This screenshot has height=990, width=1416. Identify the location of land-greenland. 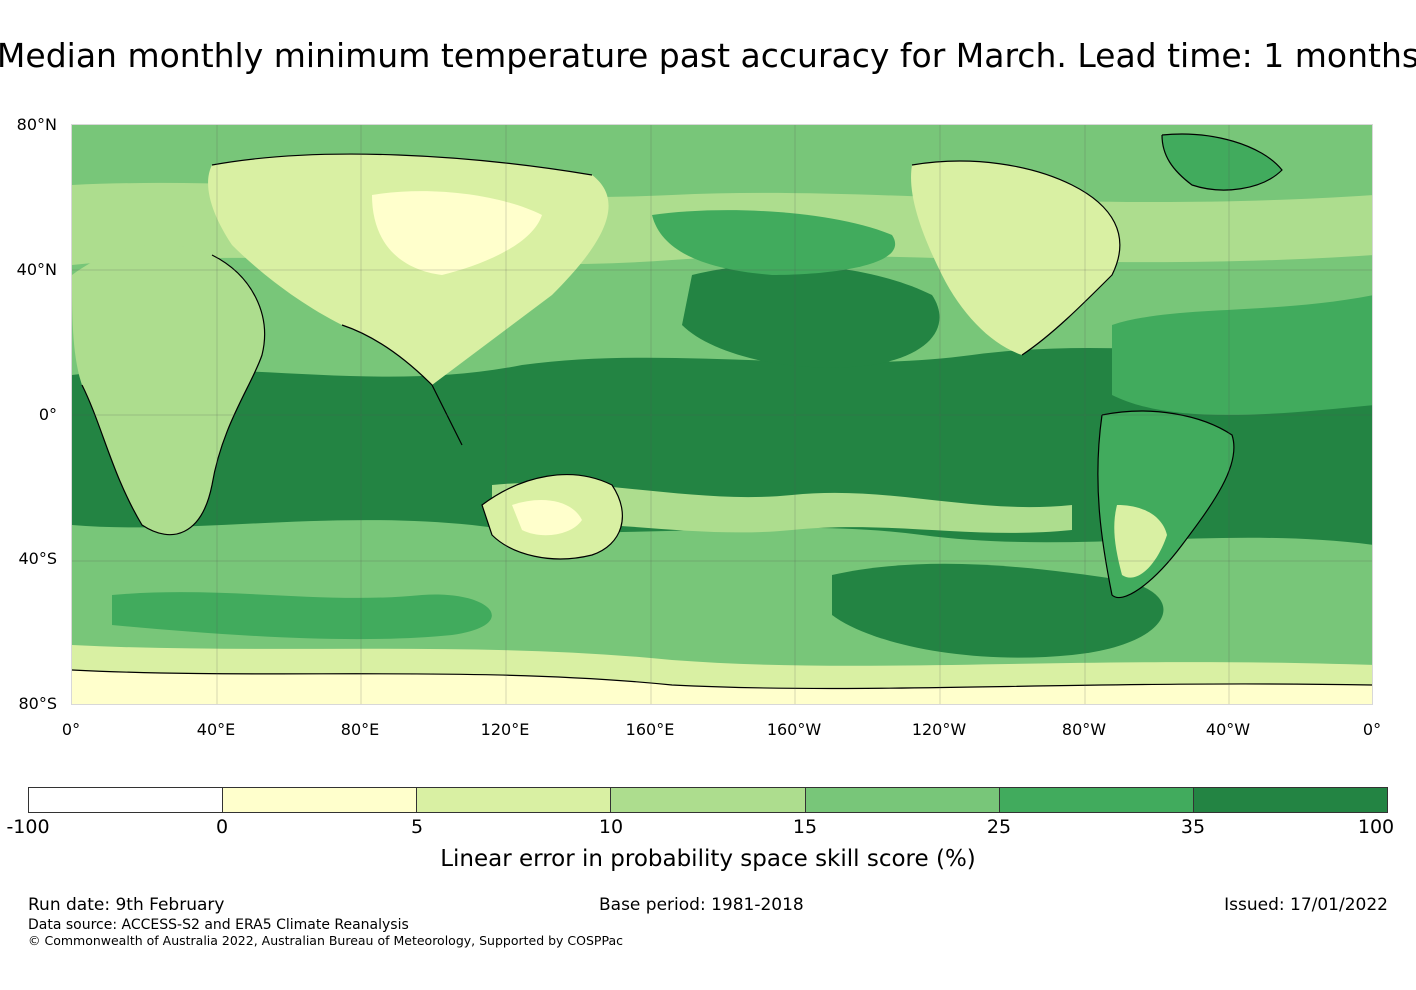
(1222, 162).